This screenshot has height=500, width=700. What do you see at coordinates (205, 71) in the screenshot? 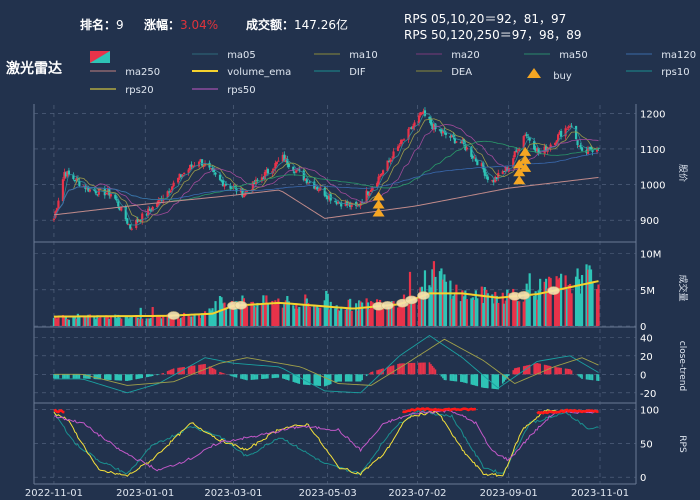
I see `legend-swatch` at bounding box center [205, 71].